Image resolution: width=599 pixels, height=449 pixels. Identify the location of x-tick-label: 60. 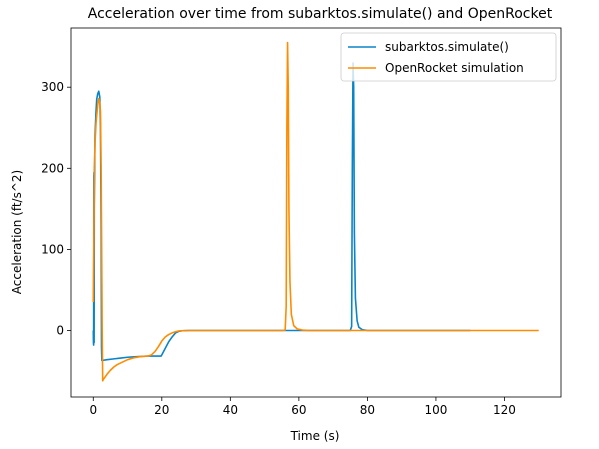
(298, 410).